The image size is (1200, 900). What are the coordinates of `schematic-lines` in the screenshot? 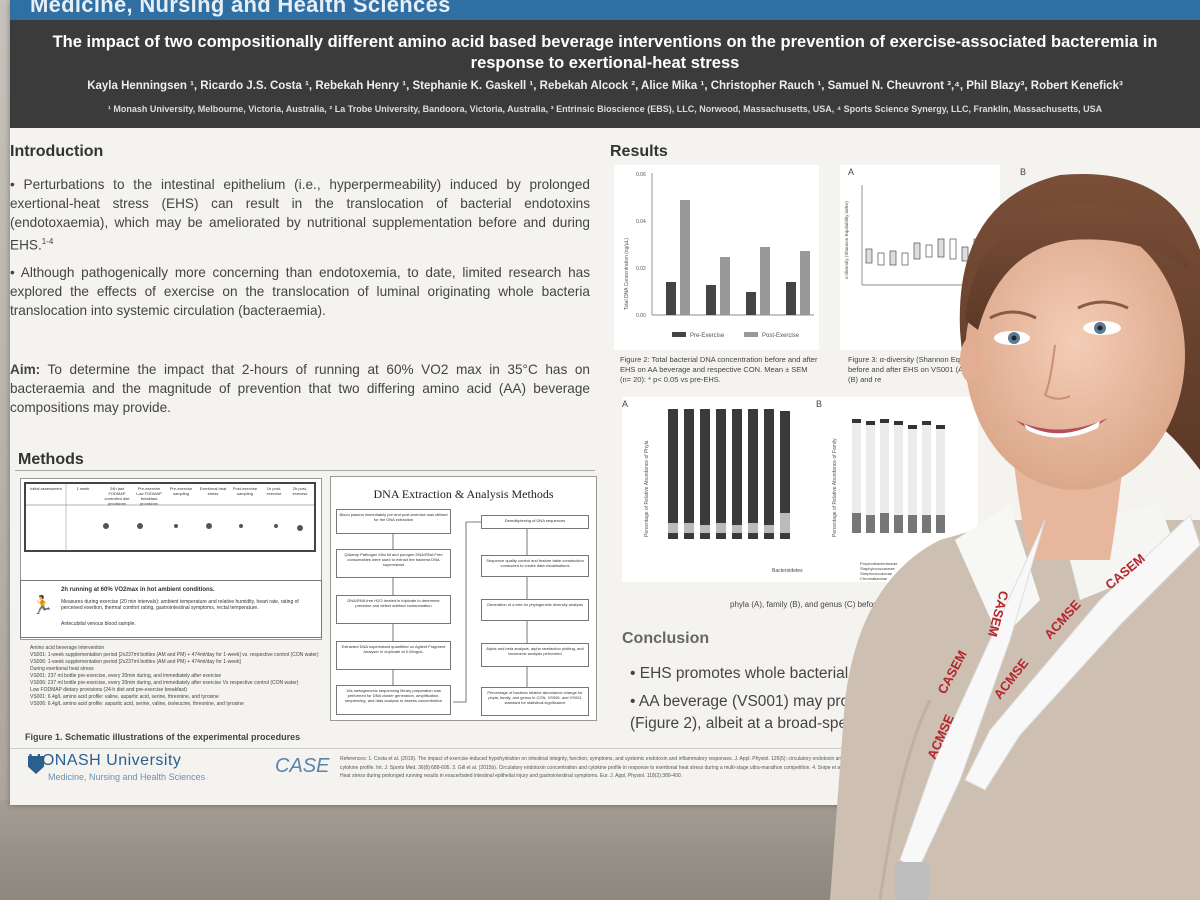 It's located at (170, 517).